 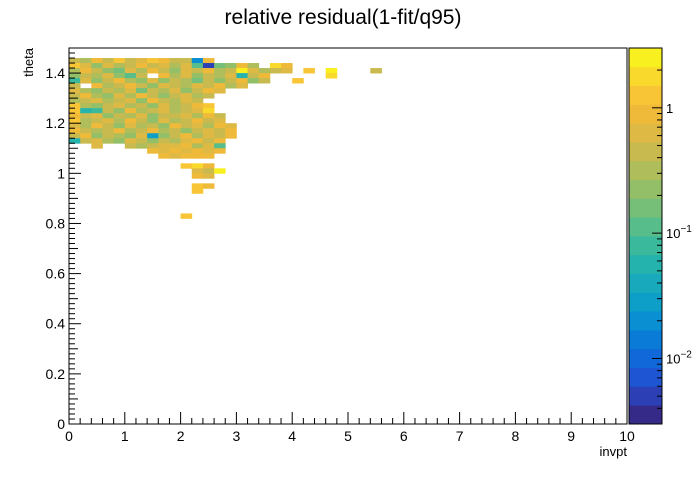 What do you see at coordinates (125, 436) in the screenshot?
I see `x-tick-label: 1` at bounding box center [125, 436].